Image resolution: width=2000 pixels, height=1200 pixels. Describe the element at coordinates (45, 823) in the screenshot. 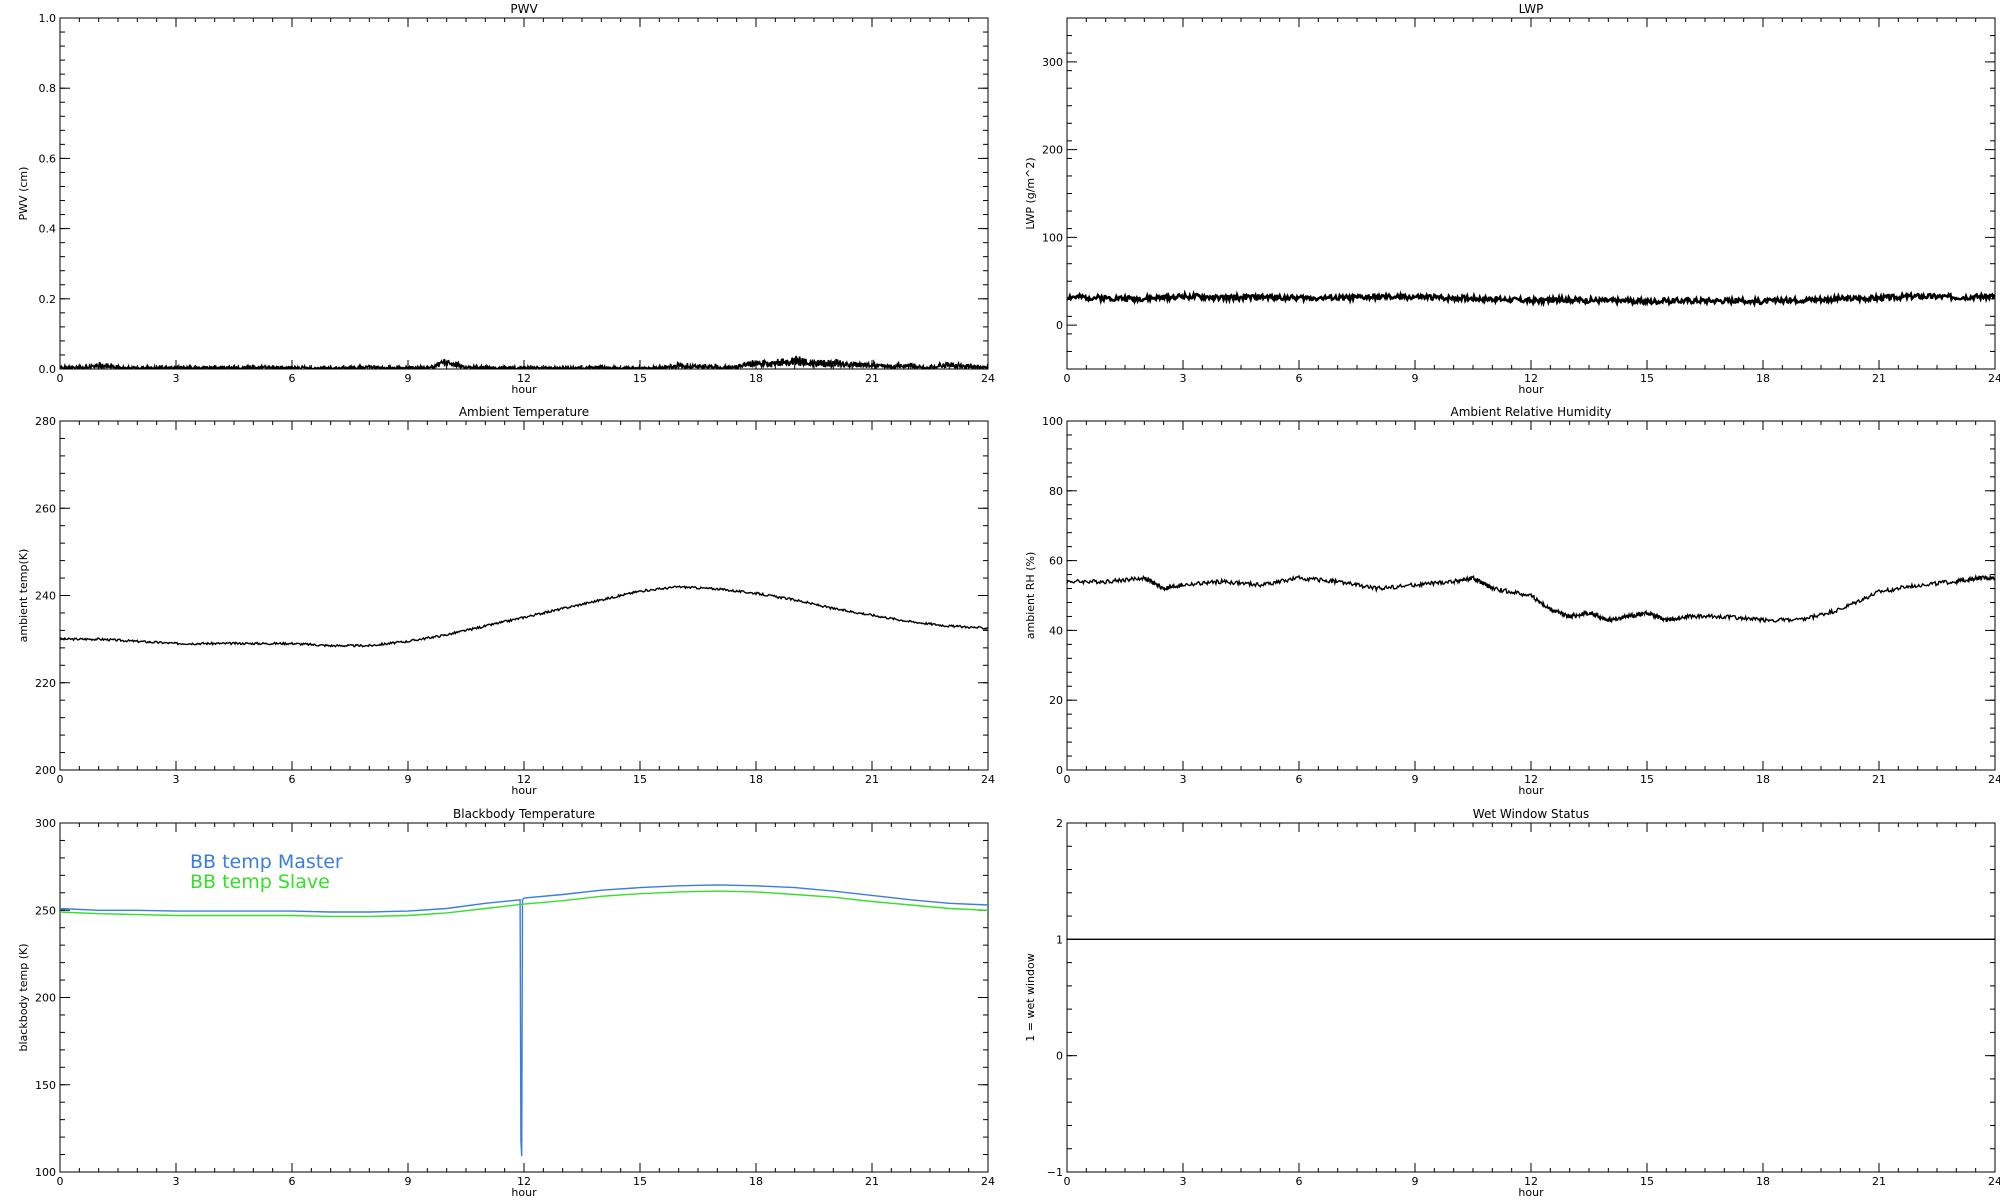

I see `y-tick-label: 300` at that location.